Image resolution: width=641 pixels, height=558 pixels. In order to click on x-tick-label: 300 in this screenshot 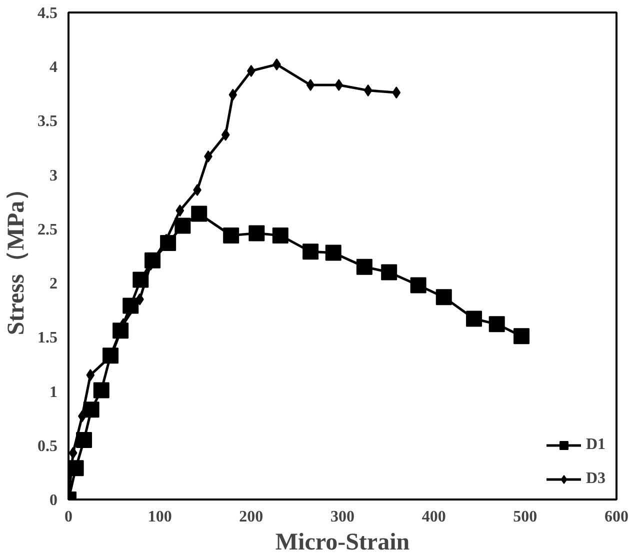, I will do `click(342, 517)`.